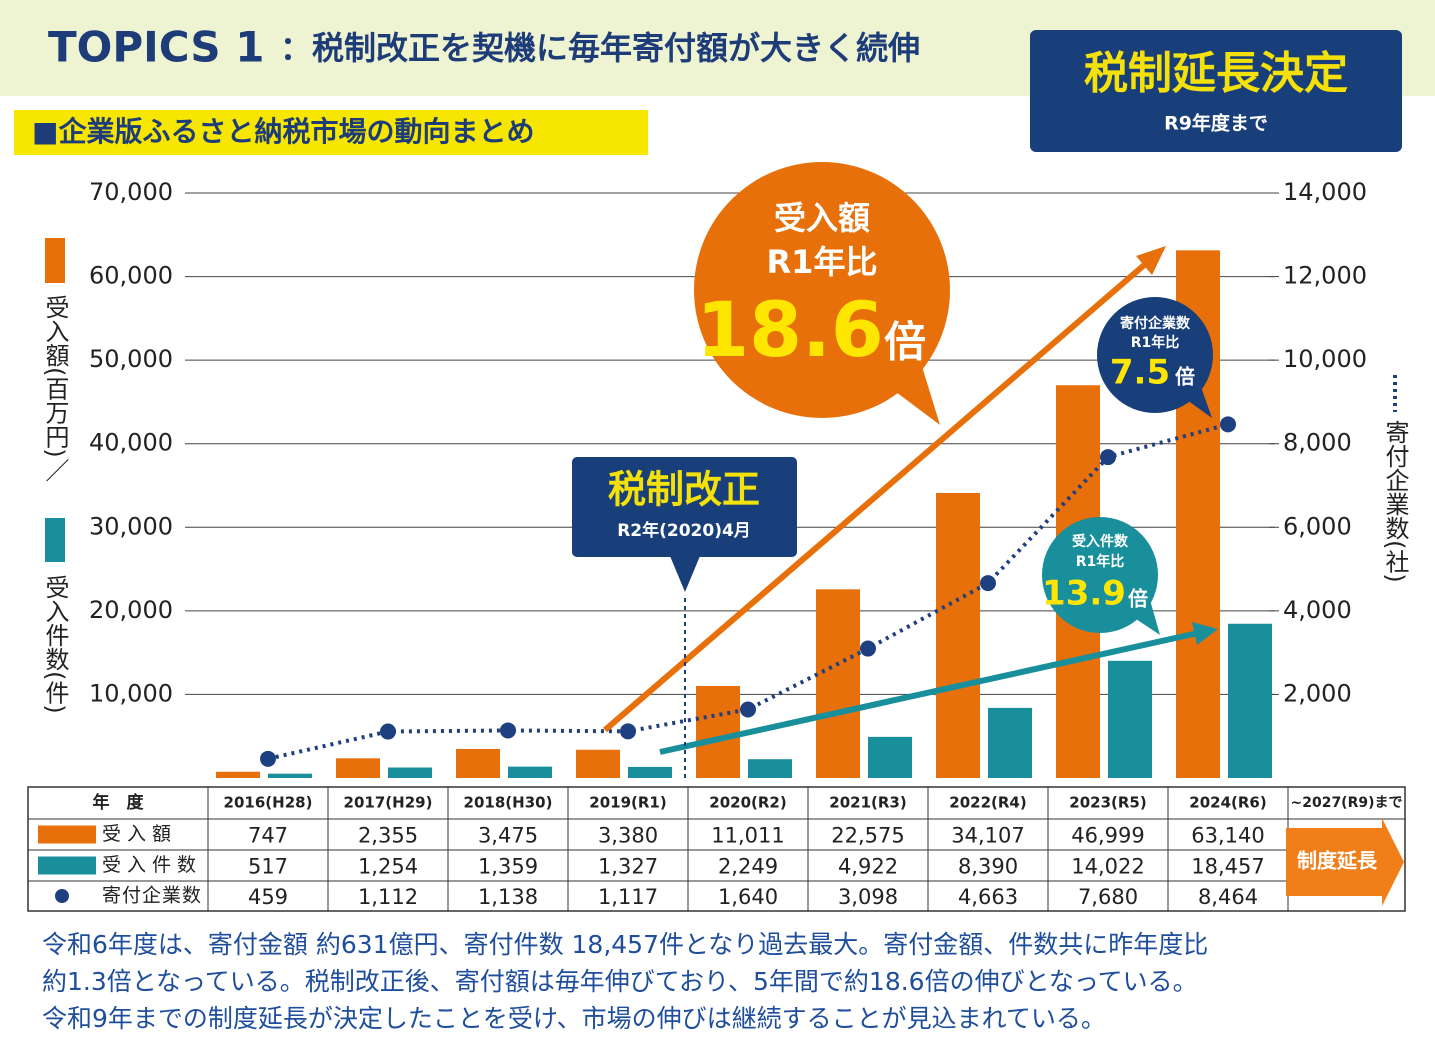  I want to click on value-label: 2,249, so click(748, 867).